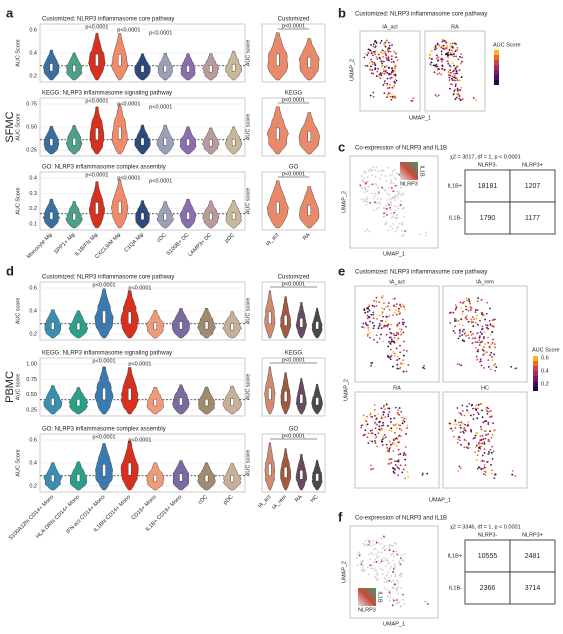 This screenshot has width=563, height=634. I want to click on y-tick-label: 0.2, so click(33, 209).